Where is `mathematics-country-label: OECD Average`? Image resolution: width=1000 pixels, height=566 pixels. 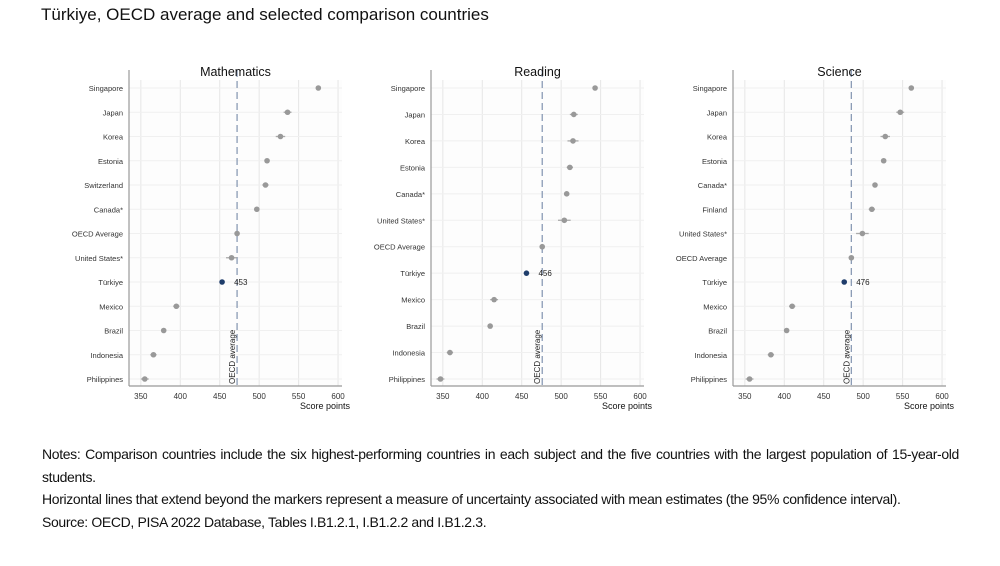
mathematics-country-label: OECD Average is located at coordinates (97, 234).